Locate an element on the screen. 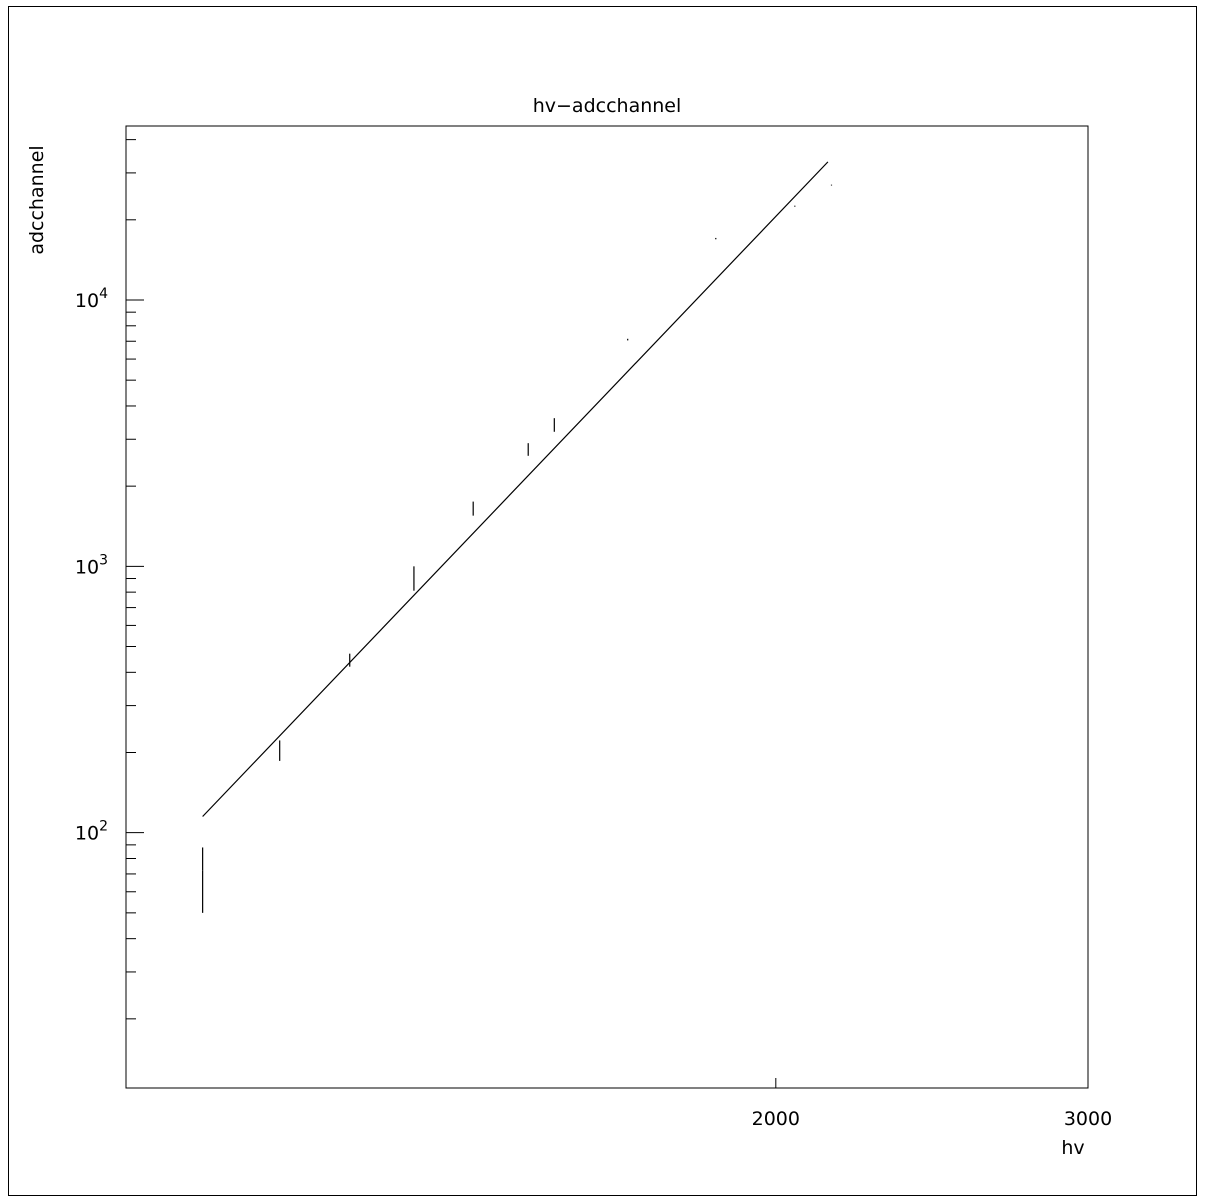 The width and height of the screenshot is (1205, 1204). chart-title: hv−adcchannel is located at coordinates (607, 106).